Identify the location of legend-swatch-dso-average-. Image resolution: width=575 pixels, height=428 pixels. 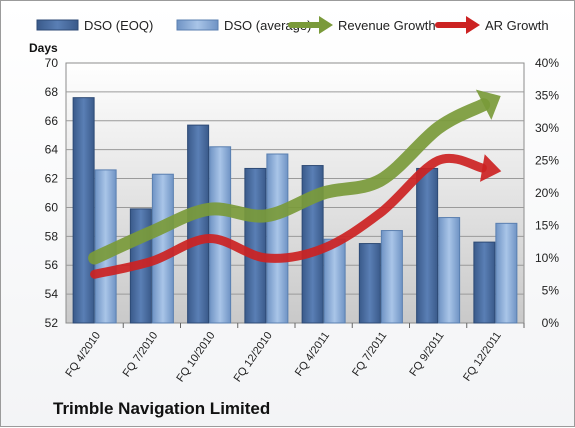
(197, 25).